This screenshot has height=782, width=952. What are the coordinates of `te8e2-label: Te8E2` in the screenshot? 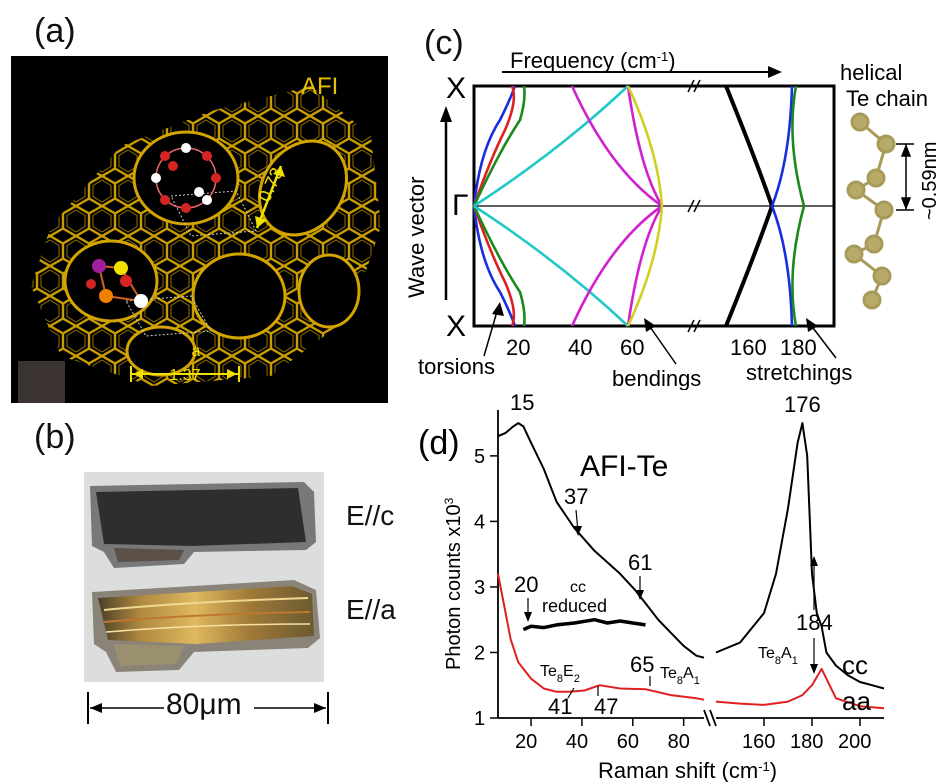 It's located at (560, 674).